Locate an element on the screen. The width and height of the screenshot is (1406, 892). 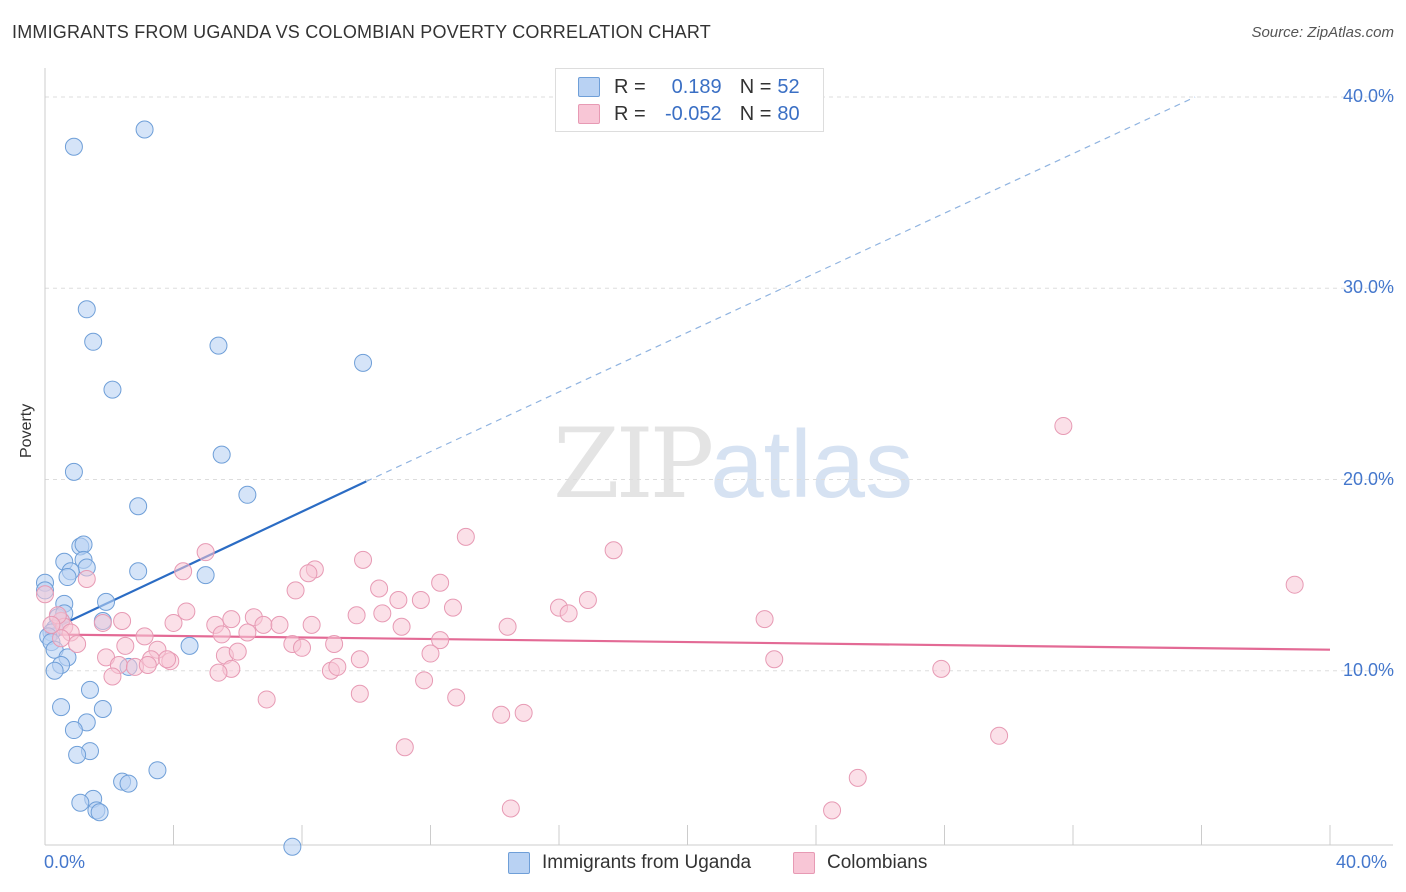
legend-row-colombian: R = -0.052 N = 80 is located at coordinates (689, 114).